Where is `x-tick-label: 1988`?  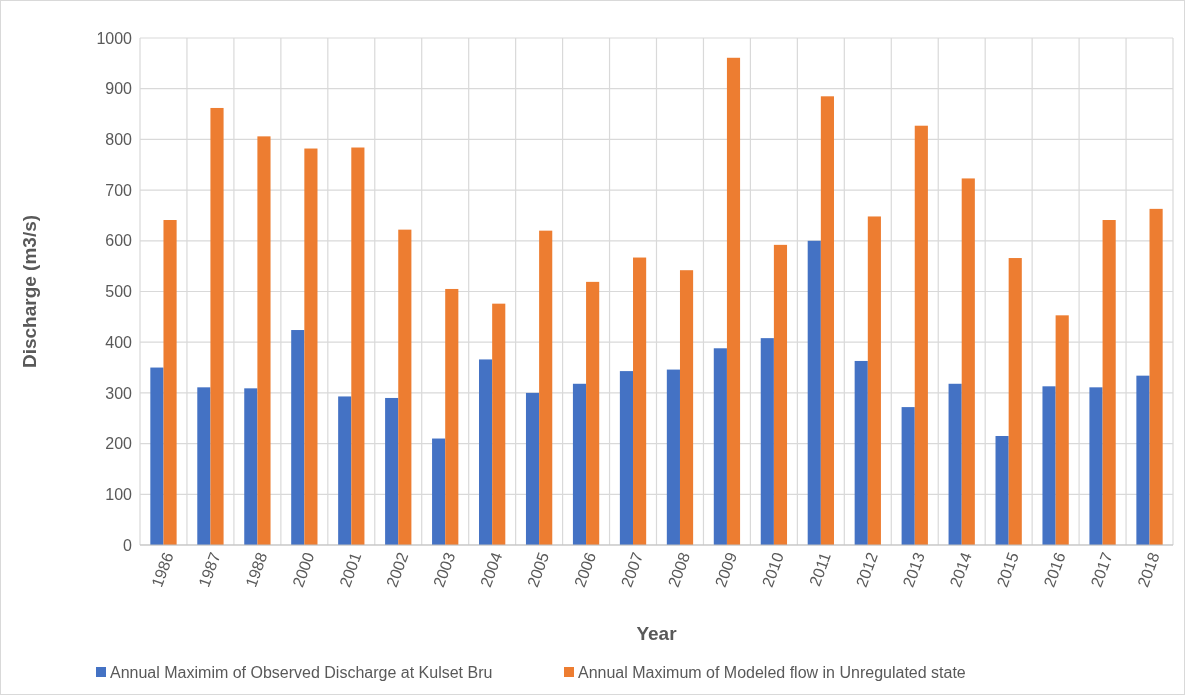
x-tick-label: 1988 is located at coordinates (256, 570).